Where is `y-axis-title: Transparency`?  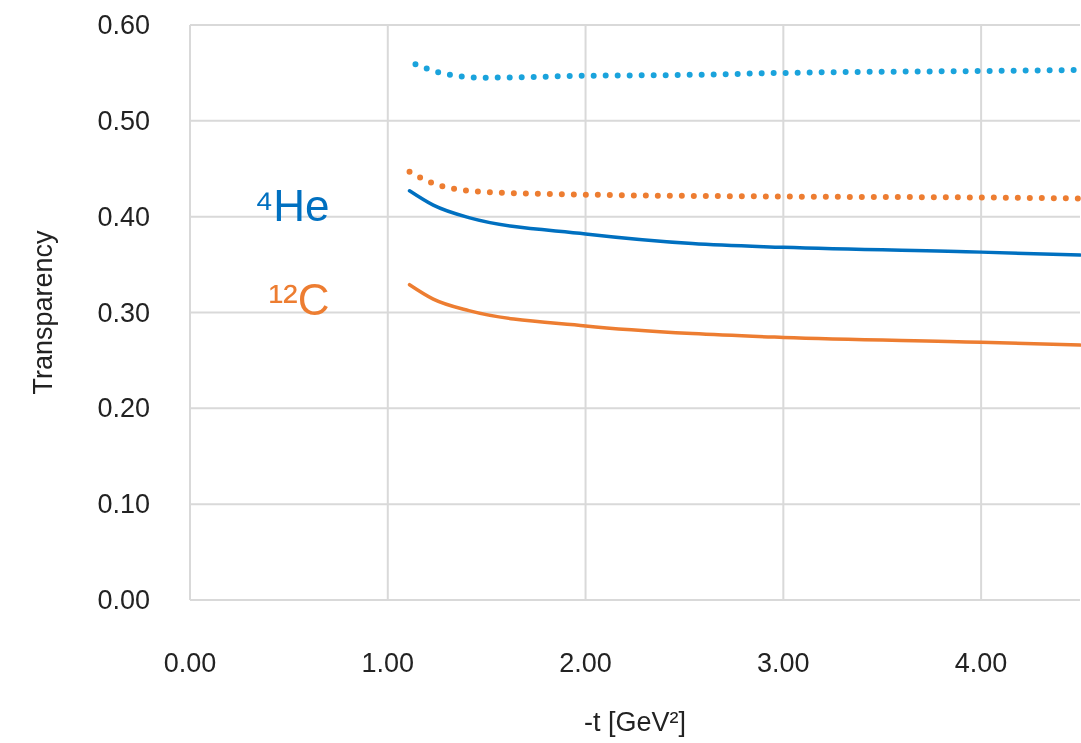 y-axis-title: Transparency is located at coordinates (43, 312).